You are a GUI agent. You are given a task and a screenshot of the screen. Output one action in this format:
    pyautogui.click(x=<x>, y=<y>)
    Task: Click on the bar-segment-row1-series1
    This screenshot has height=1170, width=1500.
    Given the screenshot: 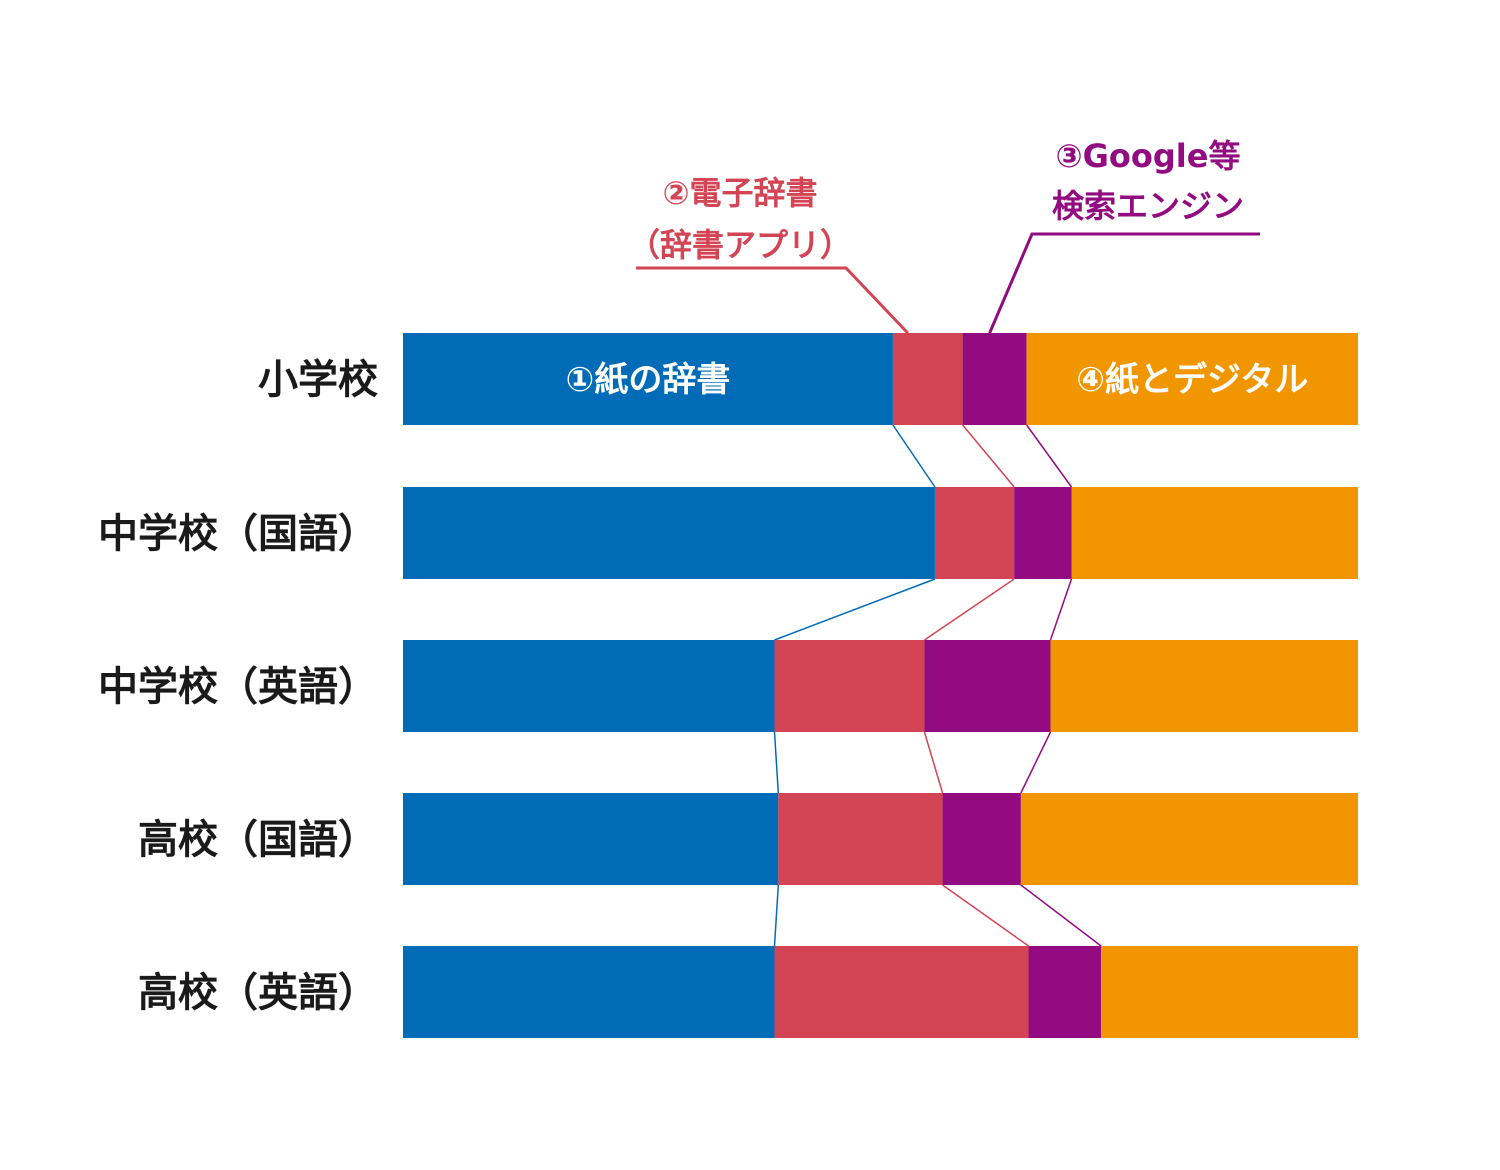 What is the action you would take?
    pyautogui.click(x=648, y=379)
    